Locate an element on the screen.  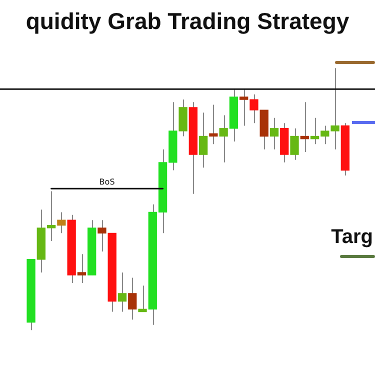
ref-line-label: BoS is located at coordinates (107, 182).